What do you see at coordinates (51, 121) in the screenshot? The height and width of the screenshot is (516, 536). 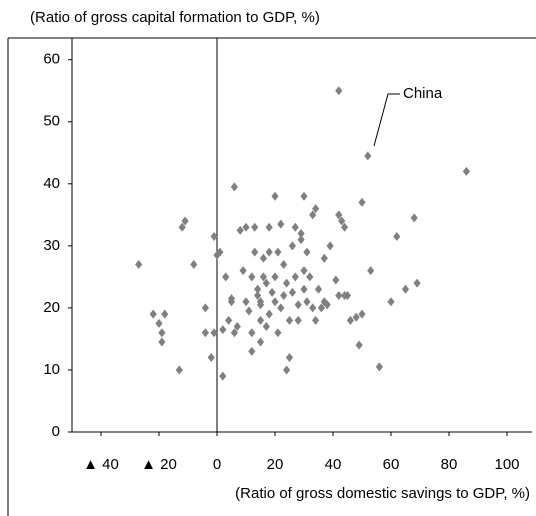 I see `y-tick-label: 50` at bounding box center [51, 121].